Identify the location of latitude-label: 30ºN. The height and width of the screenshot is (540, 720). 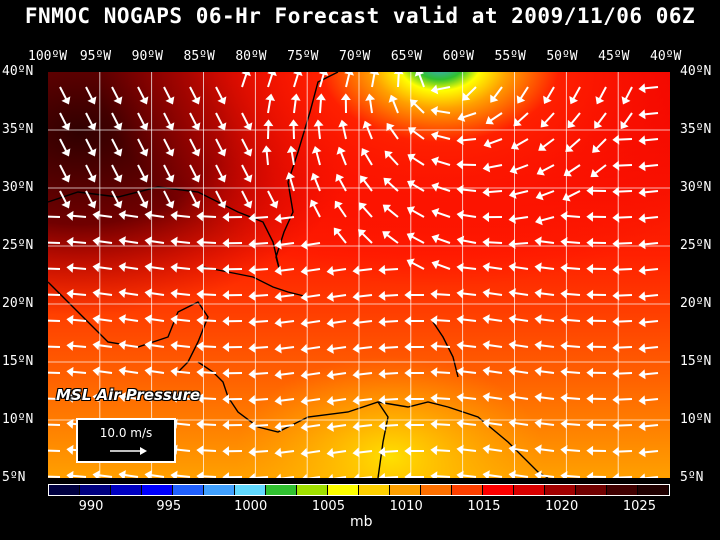
(696, 187).